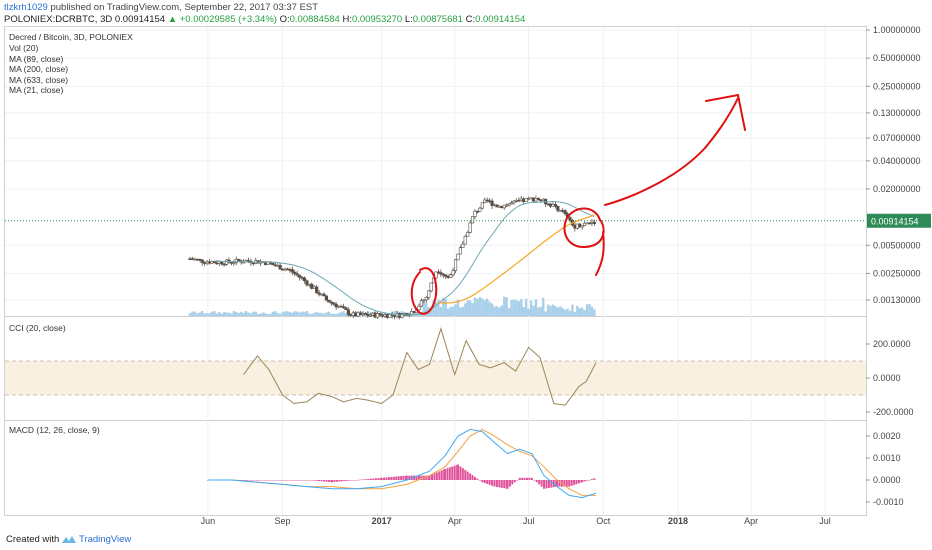  Describe the element at coordinates (208, 521) in the screenshot. I see `time-tick-label: Jun` at that location.